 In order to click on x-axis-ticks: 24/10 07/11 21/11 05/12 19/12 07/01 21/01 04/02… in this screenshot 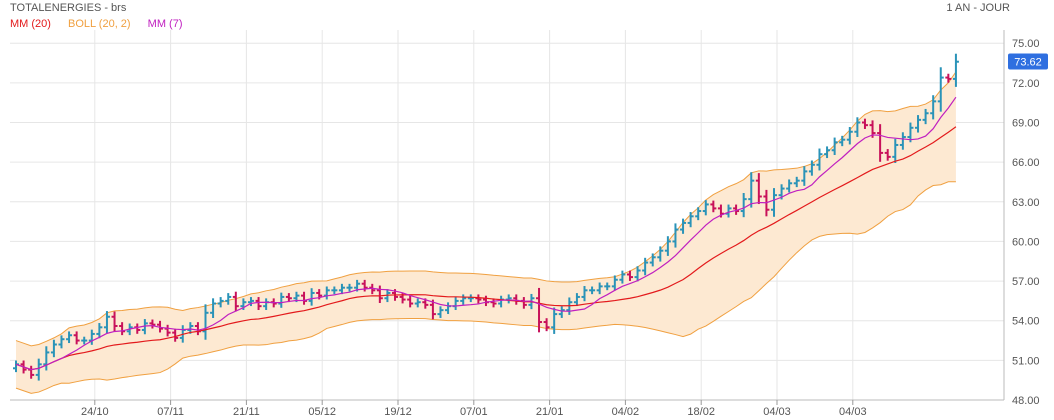, I will do `click(474, 409)`.